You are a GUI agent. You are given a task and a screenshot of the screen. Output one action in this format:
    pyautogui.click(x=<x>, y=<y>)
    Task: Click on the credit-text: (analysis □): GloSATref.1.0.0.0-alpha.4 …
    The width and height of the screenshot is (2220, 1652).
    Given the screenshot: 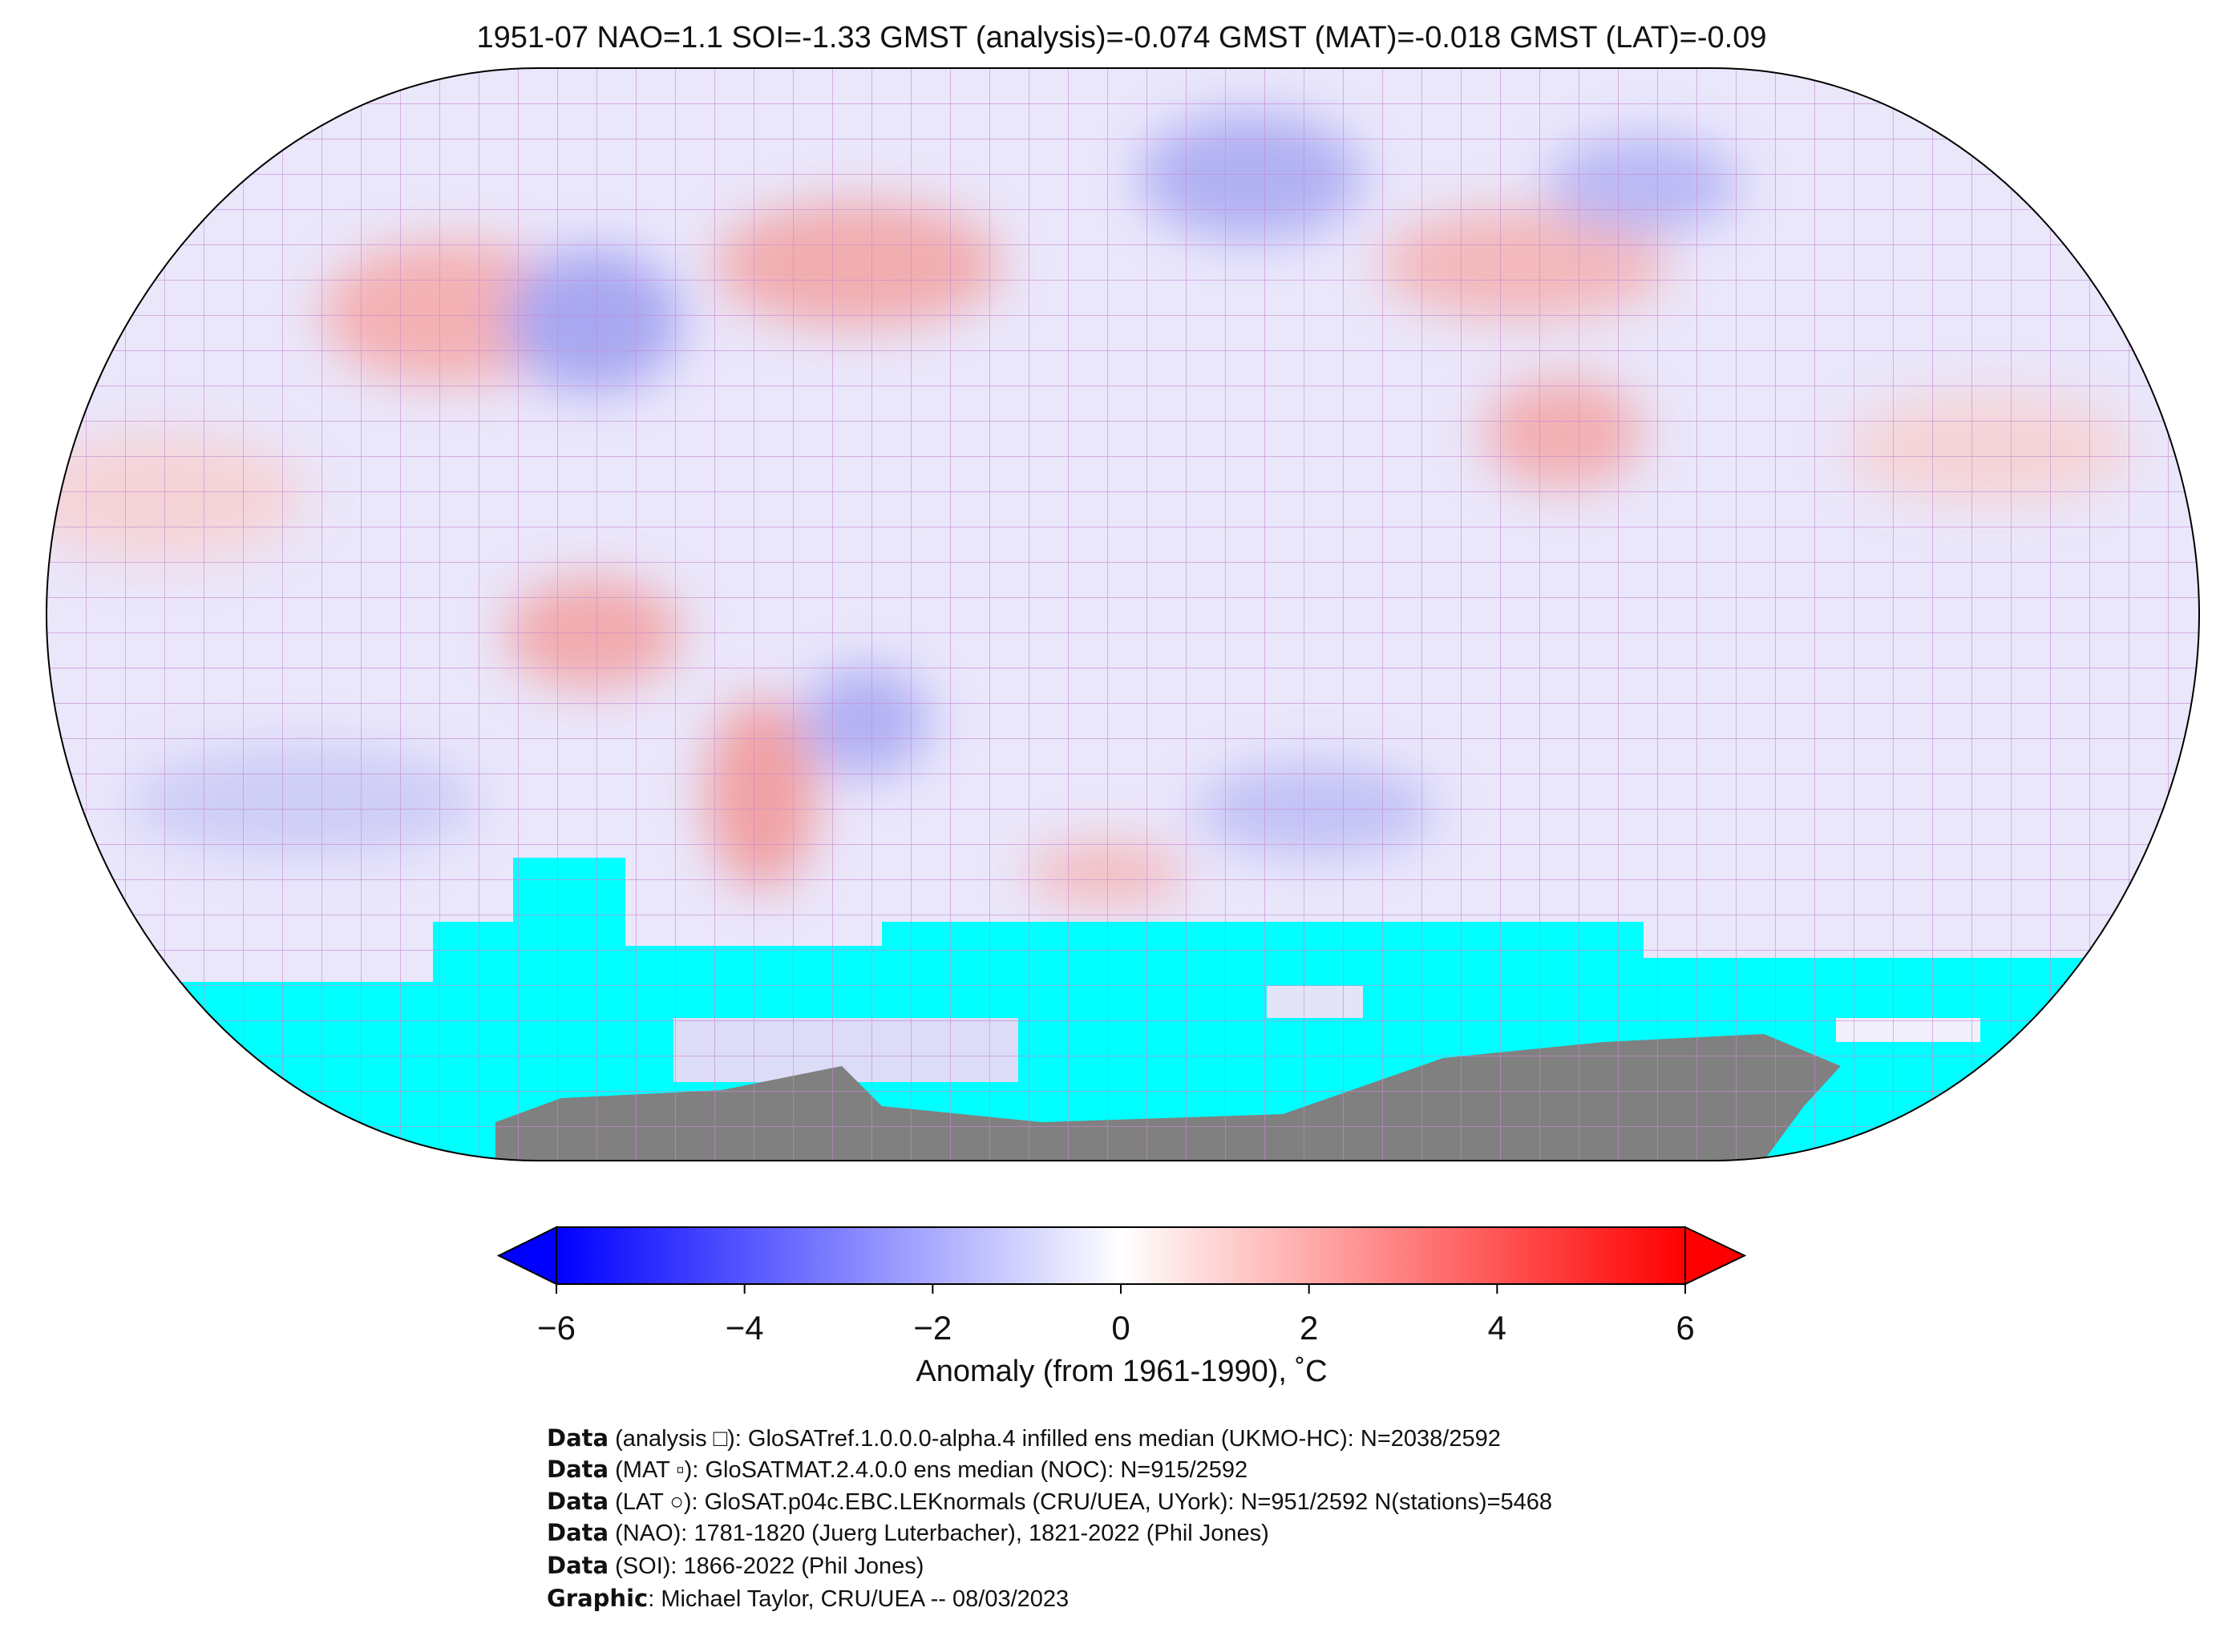 What is the action you would take?
    pyautogui.click(x=1055, y=1439)
    